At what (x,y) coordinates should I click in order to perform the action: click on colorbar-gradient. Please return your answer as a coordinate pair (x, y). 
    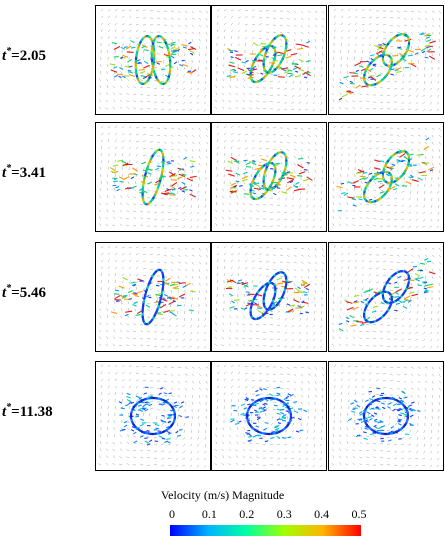
    Looking at the image, I should click on (265, 530).